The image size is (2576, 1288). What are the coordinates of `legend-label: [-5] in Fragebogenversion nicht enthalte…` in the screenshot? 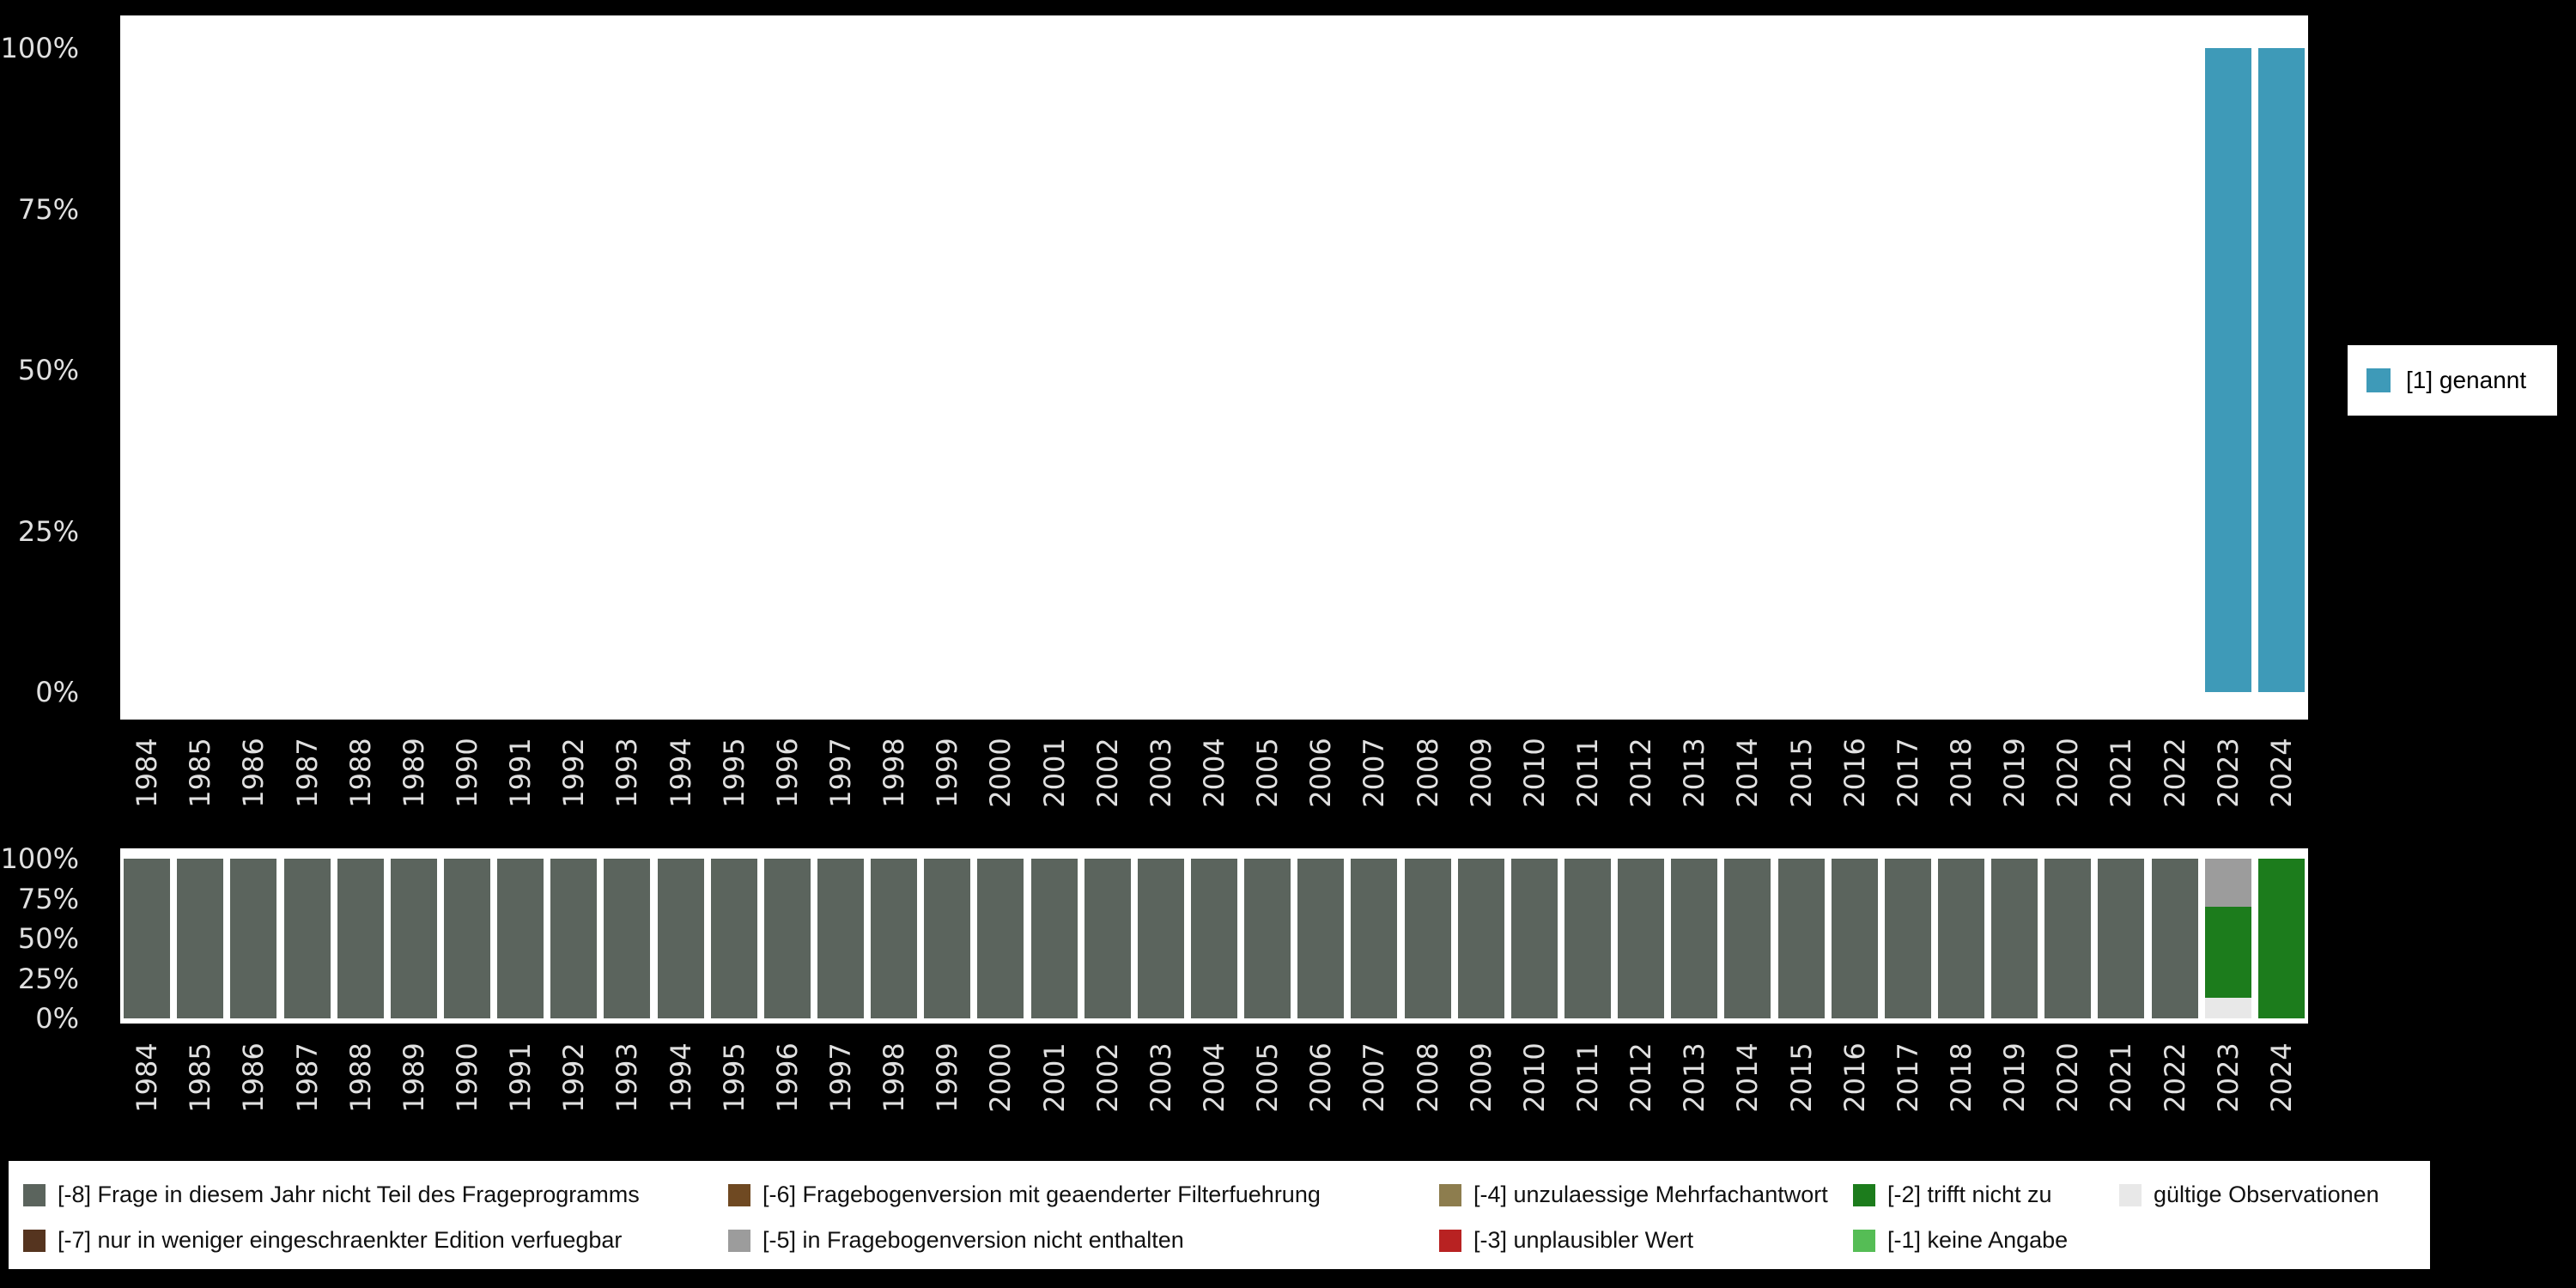 It's located at (973, 1240).